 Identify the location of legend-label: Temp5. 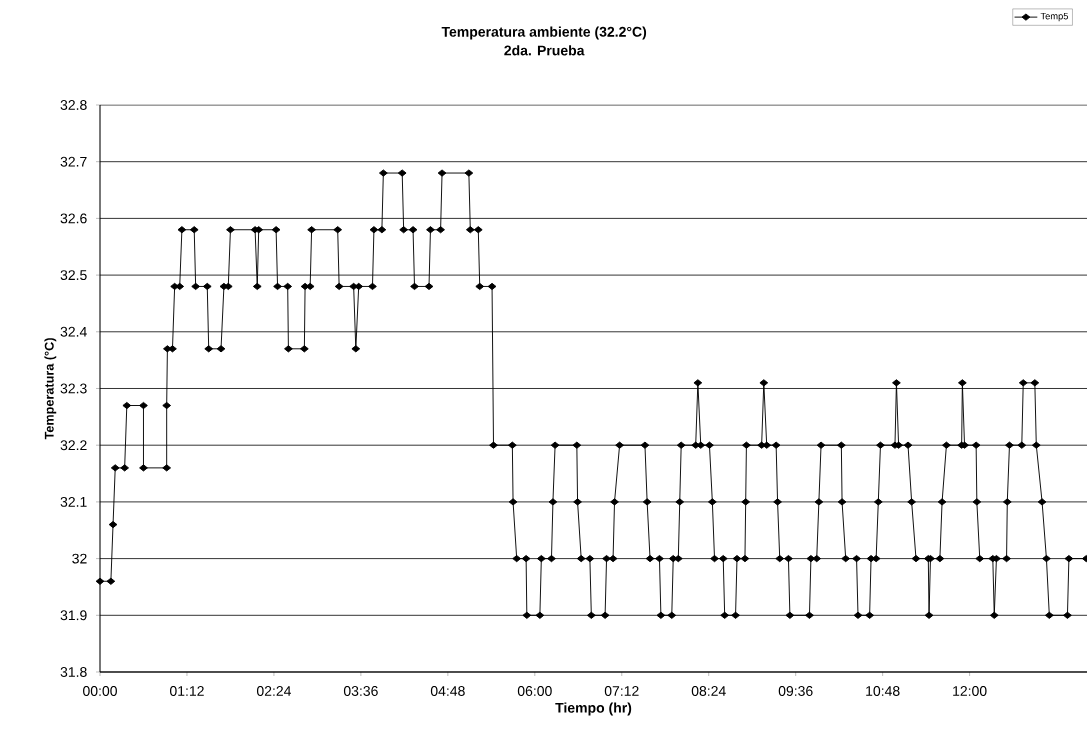
(1054, 17).